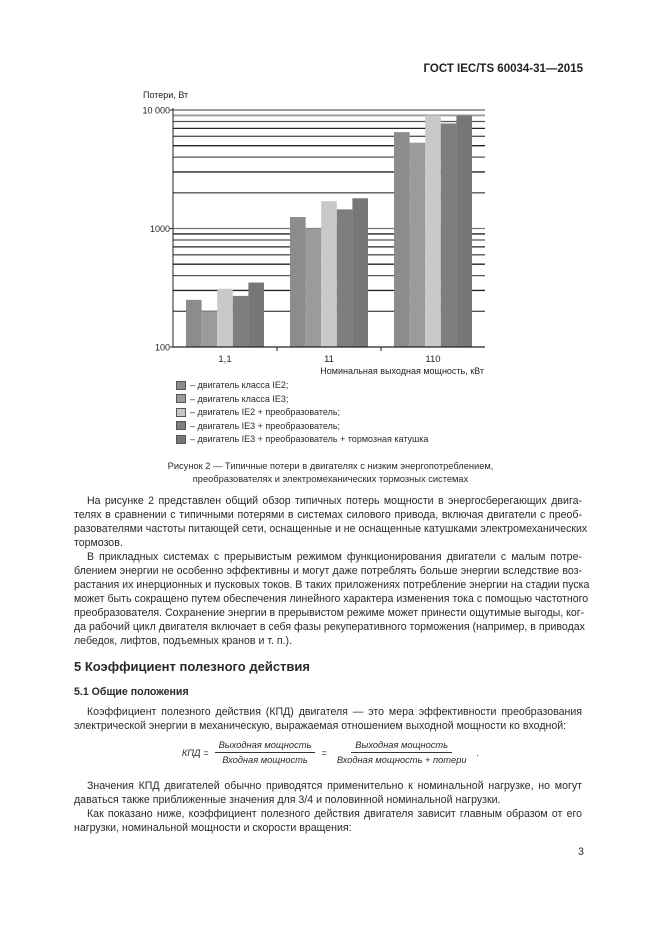  I want to click on y-axis-label: Потери, Вт, so click(165, 95).